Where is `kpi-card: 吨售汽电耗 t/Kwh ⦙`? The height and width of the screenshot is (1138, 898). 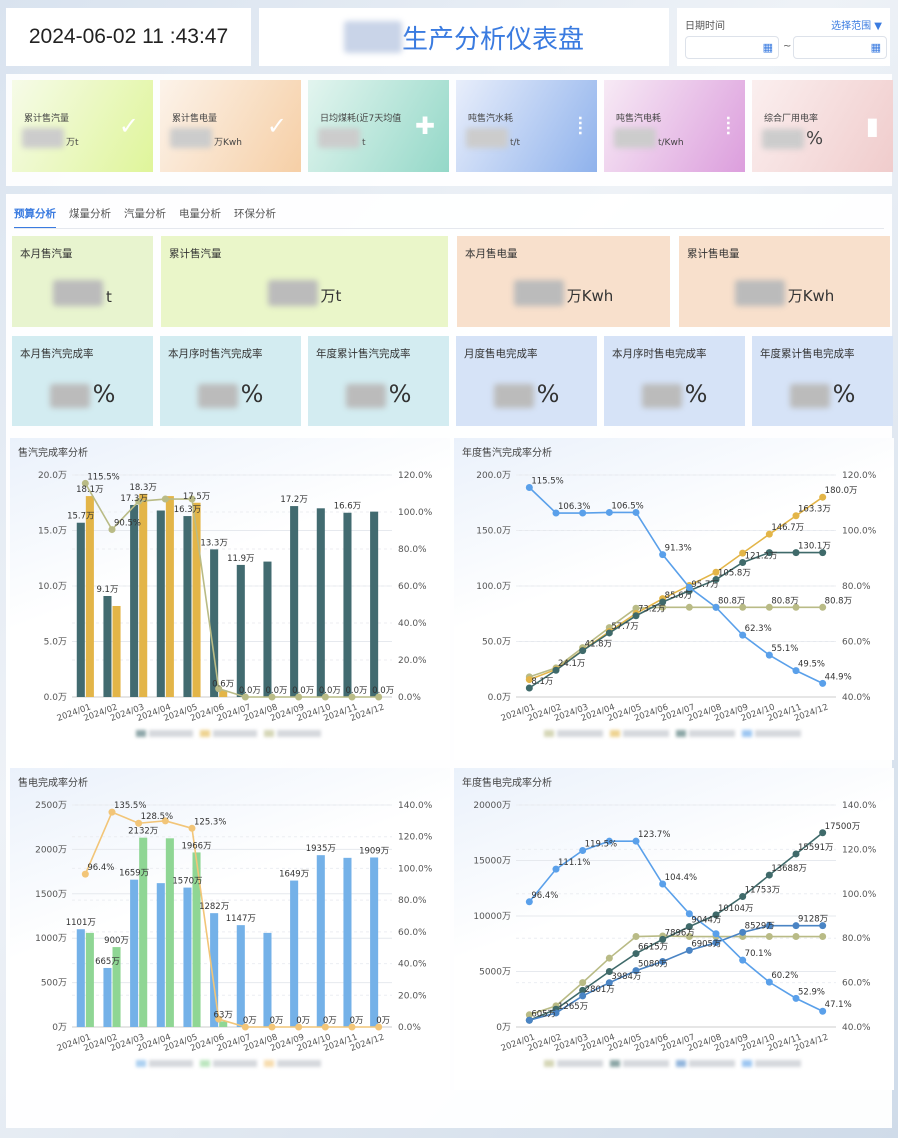 kpi-card: 吨售汽电耗 t/Kwh ⦙ is located at coordinates (674, 126).